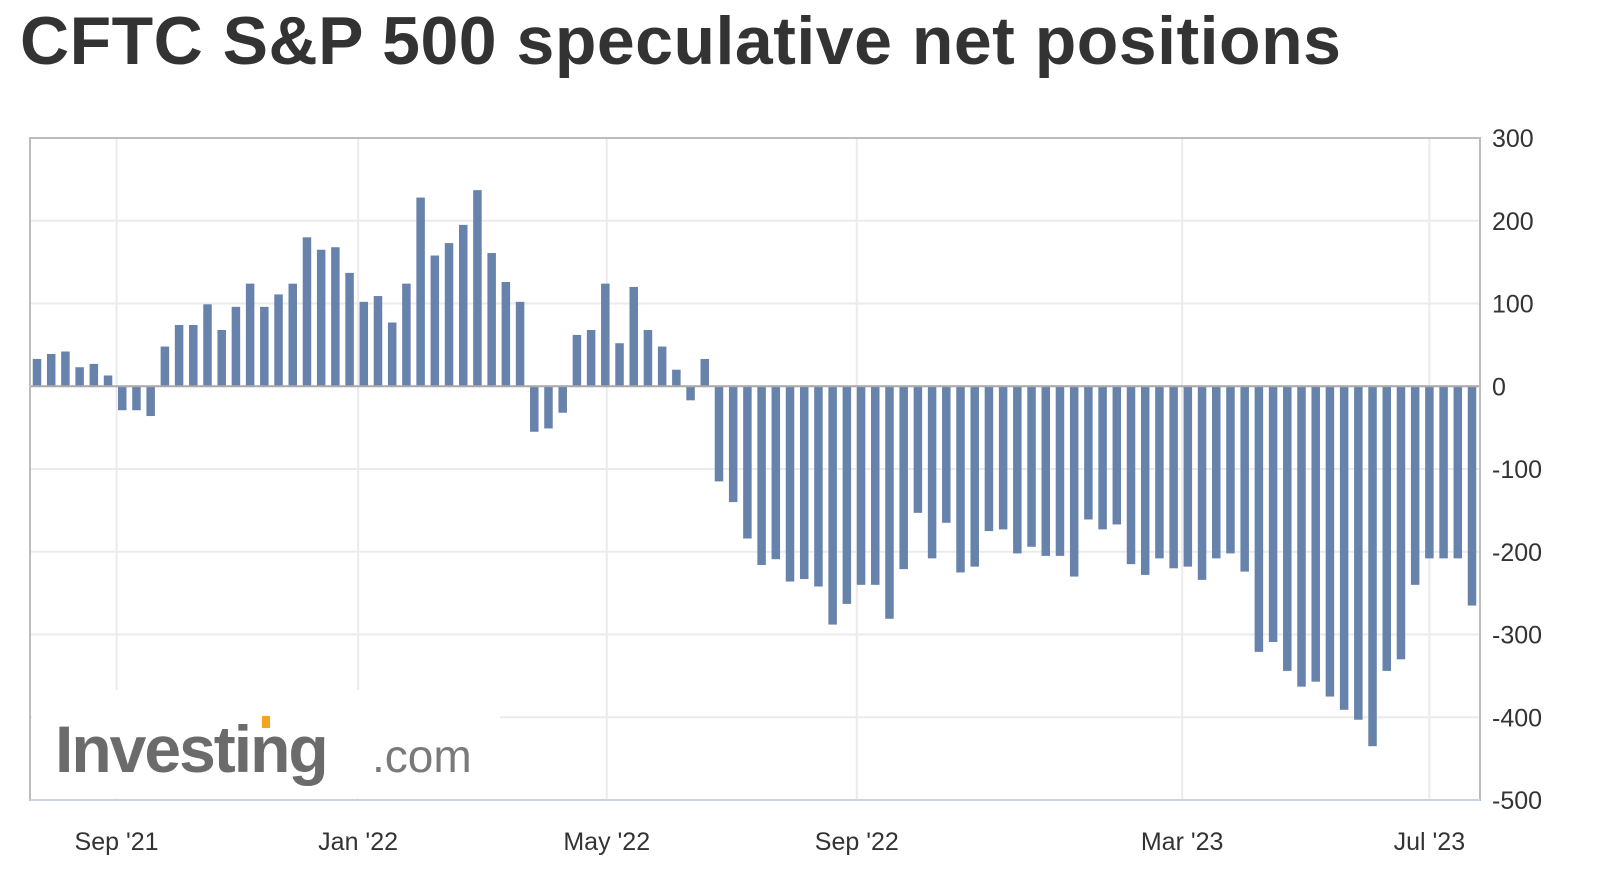 The image size is (1600, 886). I want to click on x-tick-label: May '22, so click(606, 842).